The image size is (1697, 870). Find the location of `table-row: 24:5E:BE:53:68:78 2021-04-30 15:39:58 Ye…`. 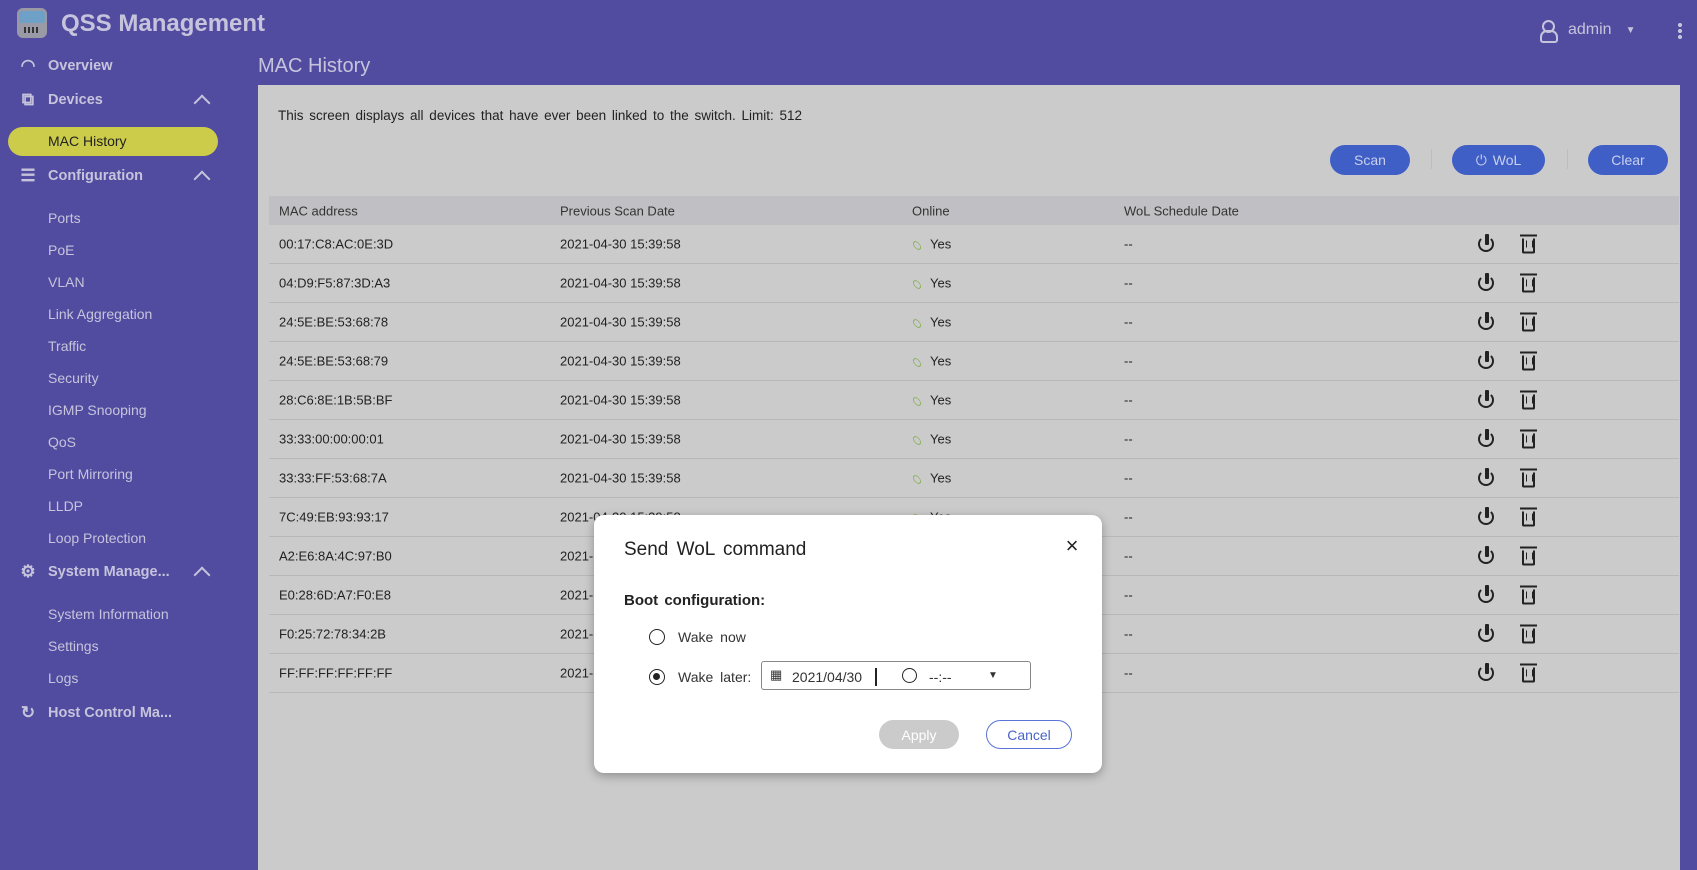

table-row: 24:5E:BE:53:68:78 2021-04-30 15:39:58 Ye… is located at coordinates (974, 322).